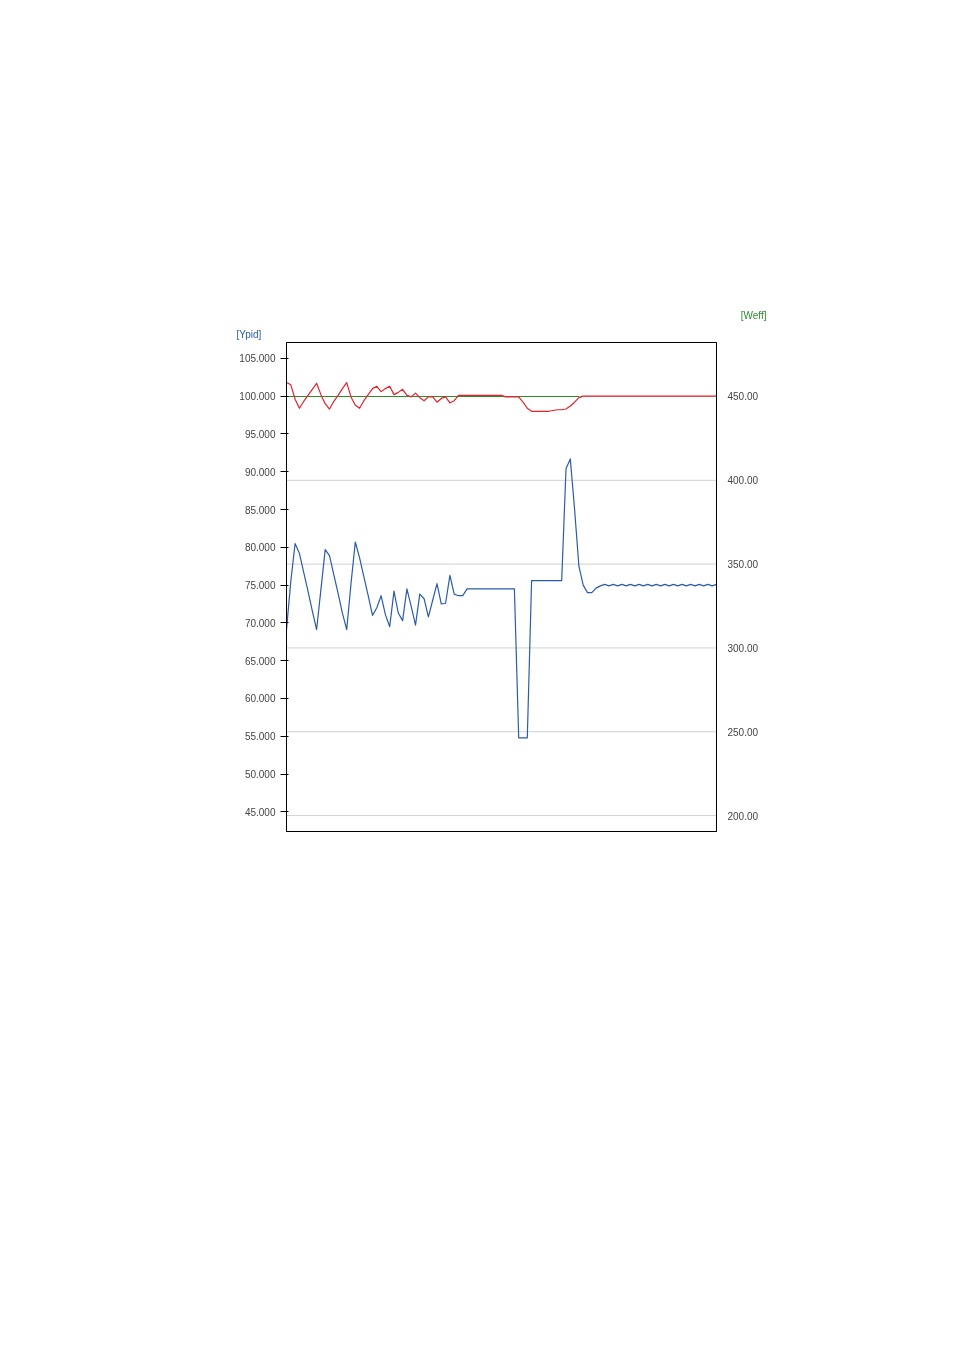 Image resolution: width=954 pixels, height=1350 pixels. What do you see at coordinates (257, 359) in the screenshot?
I see `y-tick-label: 105.000` at bounding box center [257, 359].